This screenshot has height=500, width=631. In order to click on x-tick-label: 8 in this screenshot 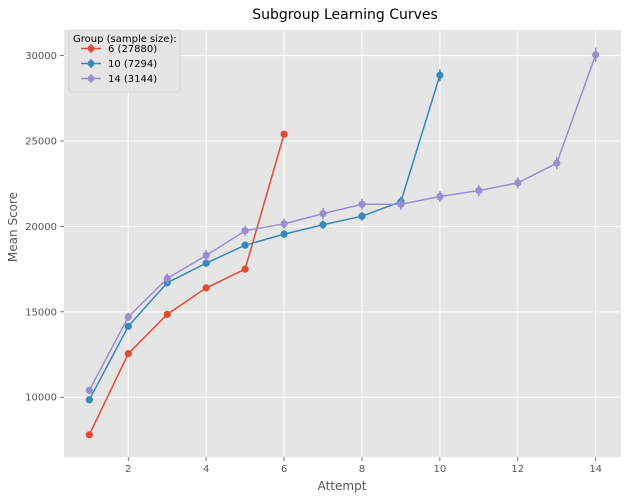, I will do `click(362, 469)`.